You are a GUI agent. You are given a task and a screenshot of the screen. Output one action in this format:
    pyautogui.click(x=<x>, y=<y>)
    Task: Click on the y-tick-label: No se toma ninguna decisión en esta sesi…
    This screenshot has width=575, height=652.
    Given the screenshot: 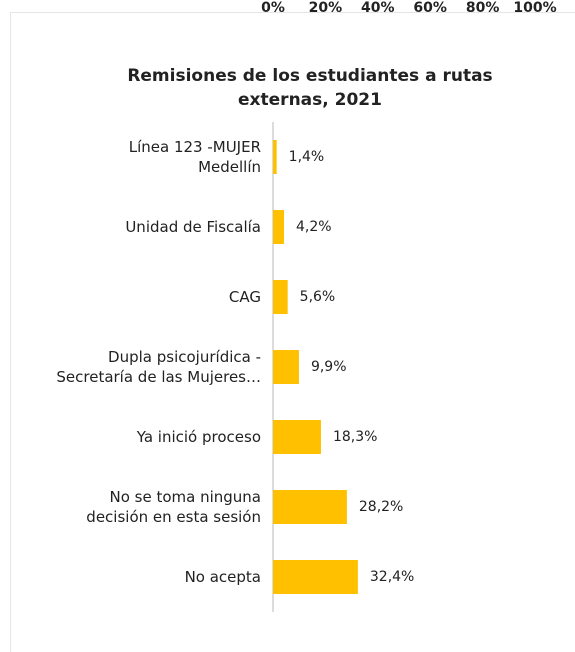 What is the action you would take?
    pyautogui.click(x=173, y=507)
    